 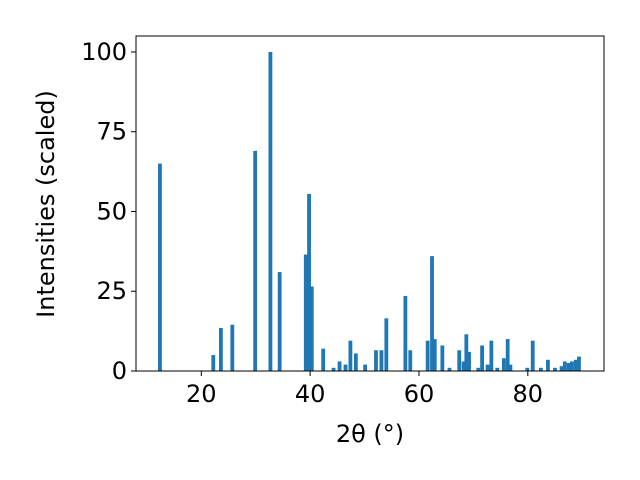 I want to click on y-tick-label: 0, so click(x=119, y=371).